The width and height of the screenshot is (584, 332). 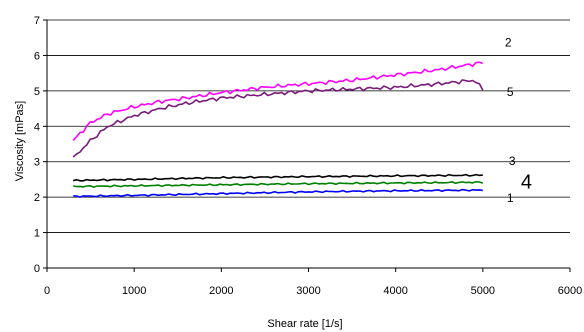 What do you see at coordinates (37, 198) in the screenshot?
I see `y-tick-label: 2` at bounding box center [37, 198].